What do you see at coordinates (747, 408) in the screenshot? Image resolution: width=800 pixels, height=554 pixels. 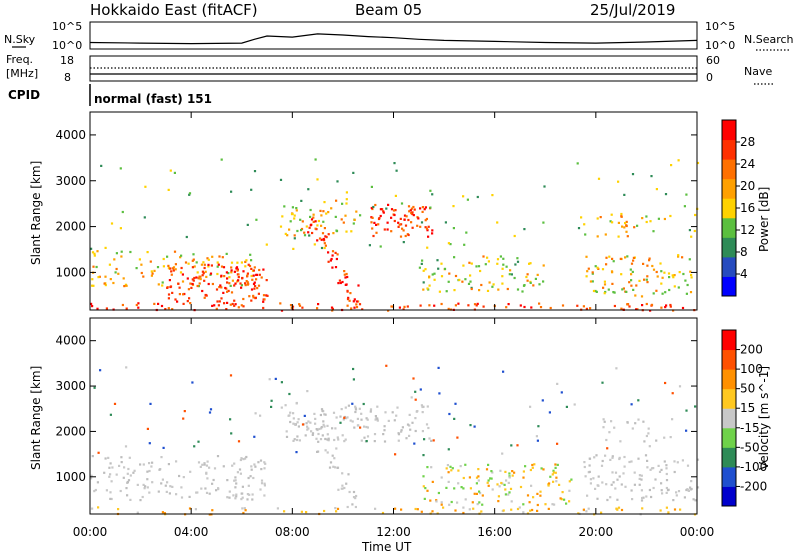 I see `colorbar-tick-label: 15` at bounding box center [747, 408].